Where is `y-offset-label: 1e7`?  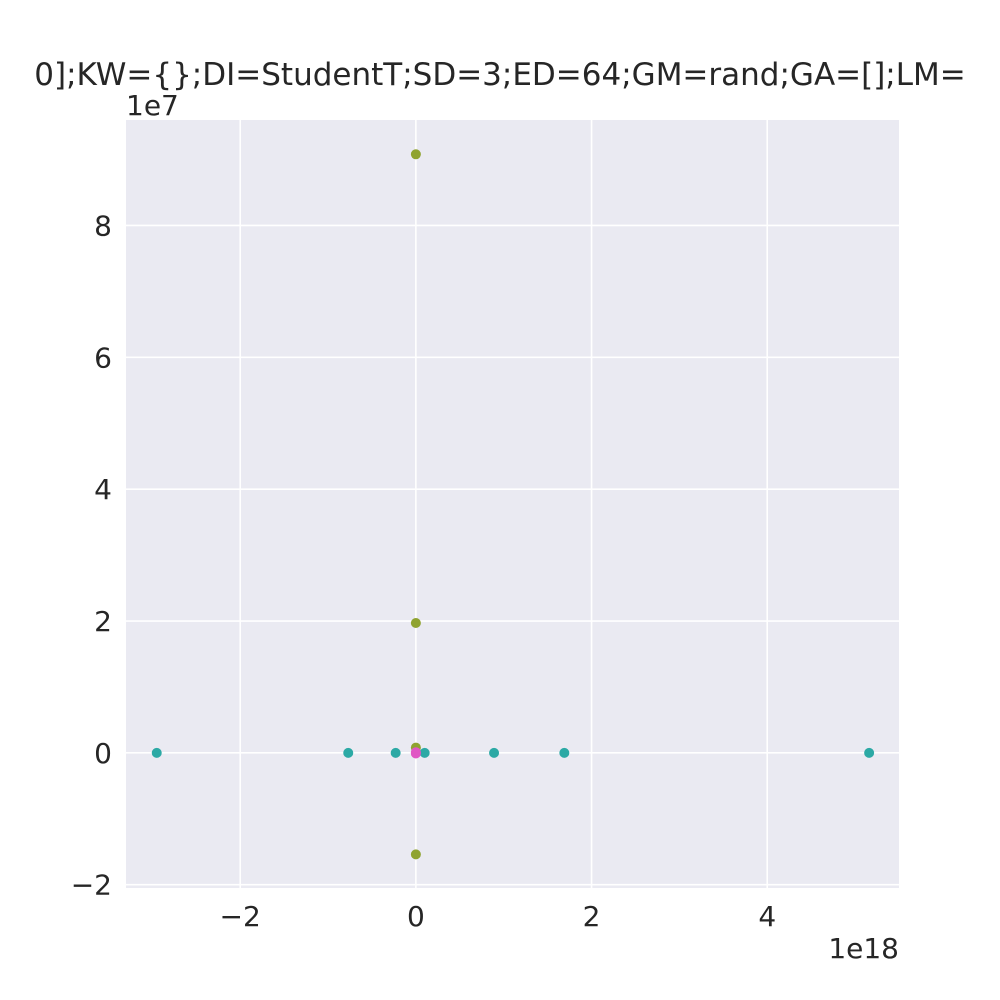
y-offset-label: 1e7 is located at coordinates (152, 105).